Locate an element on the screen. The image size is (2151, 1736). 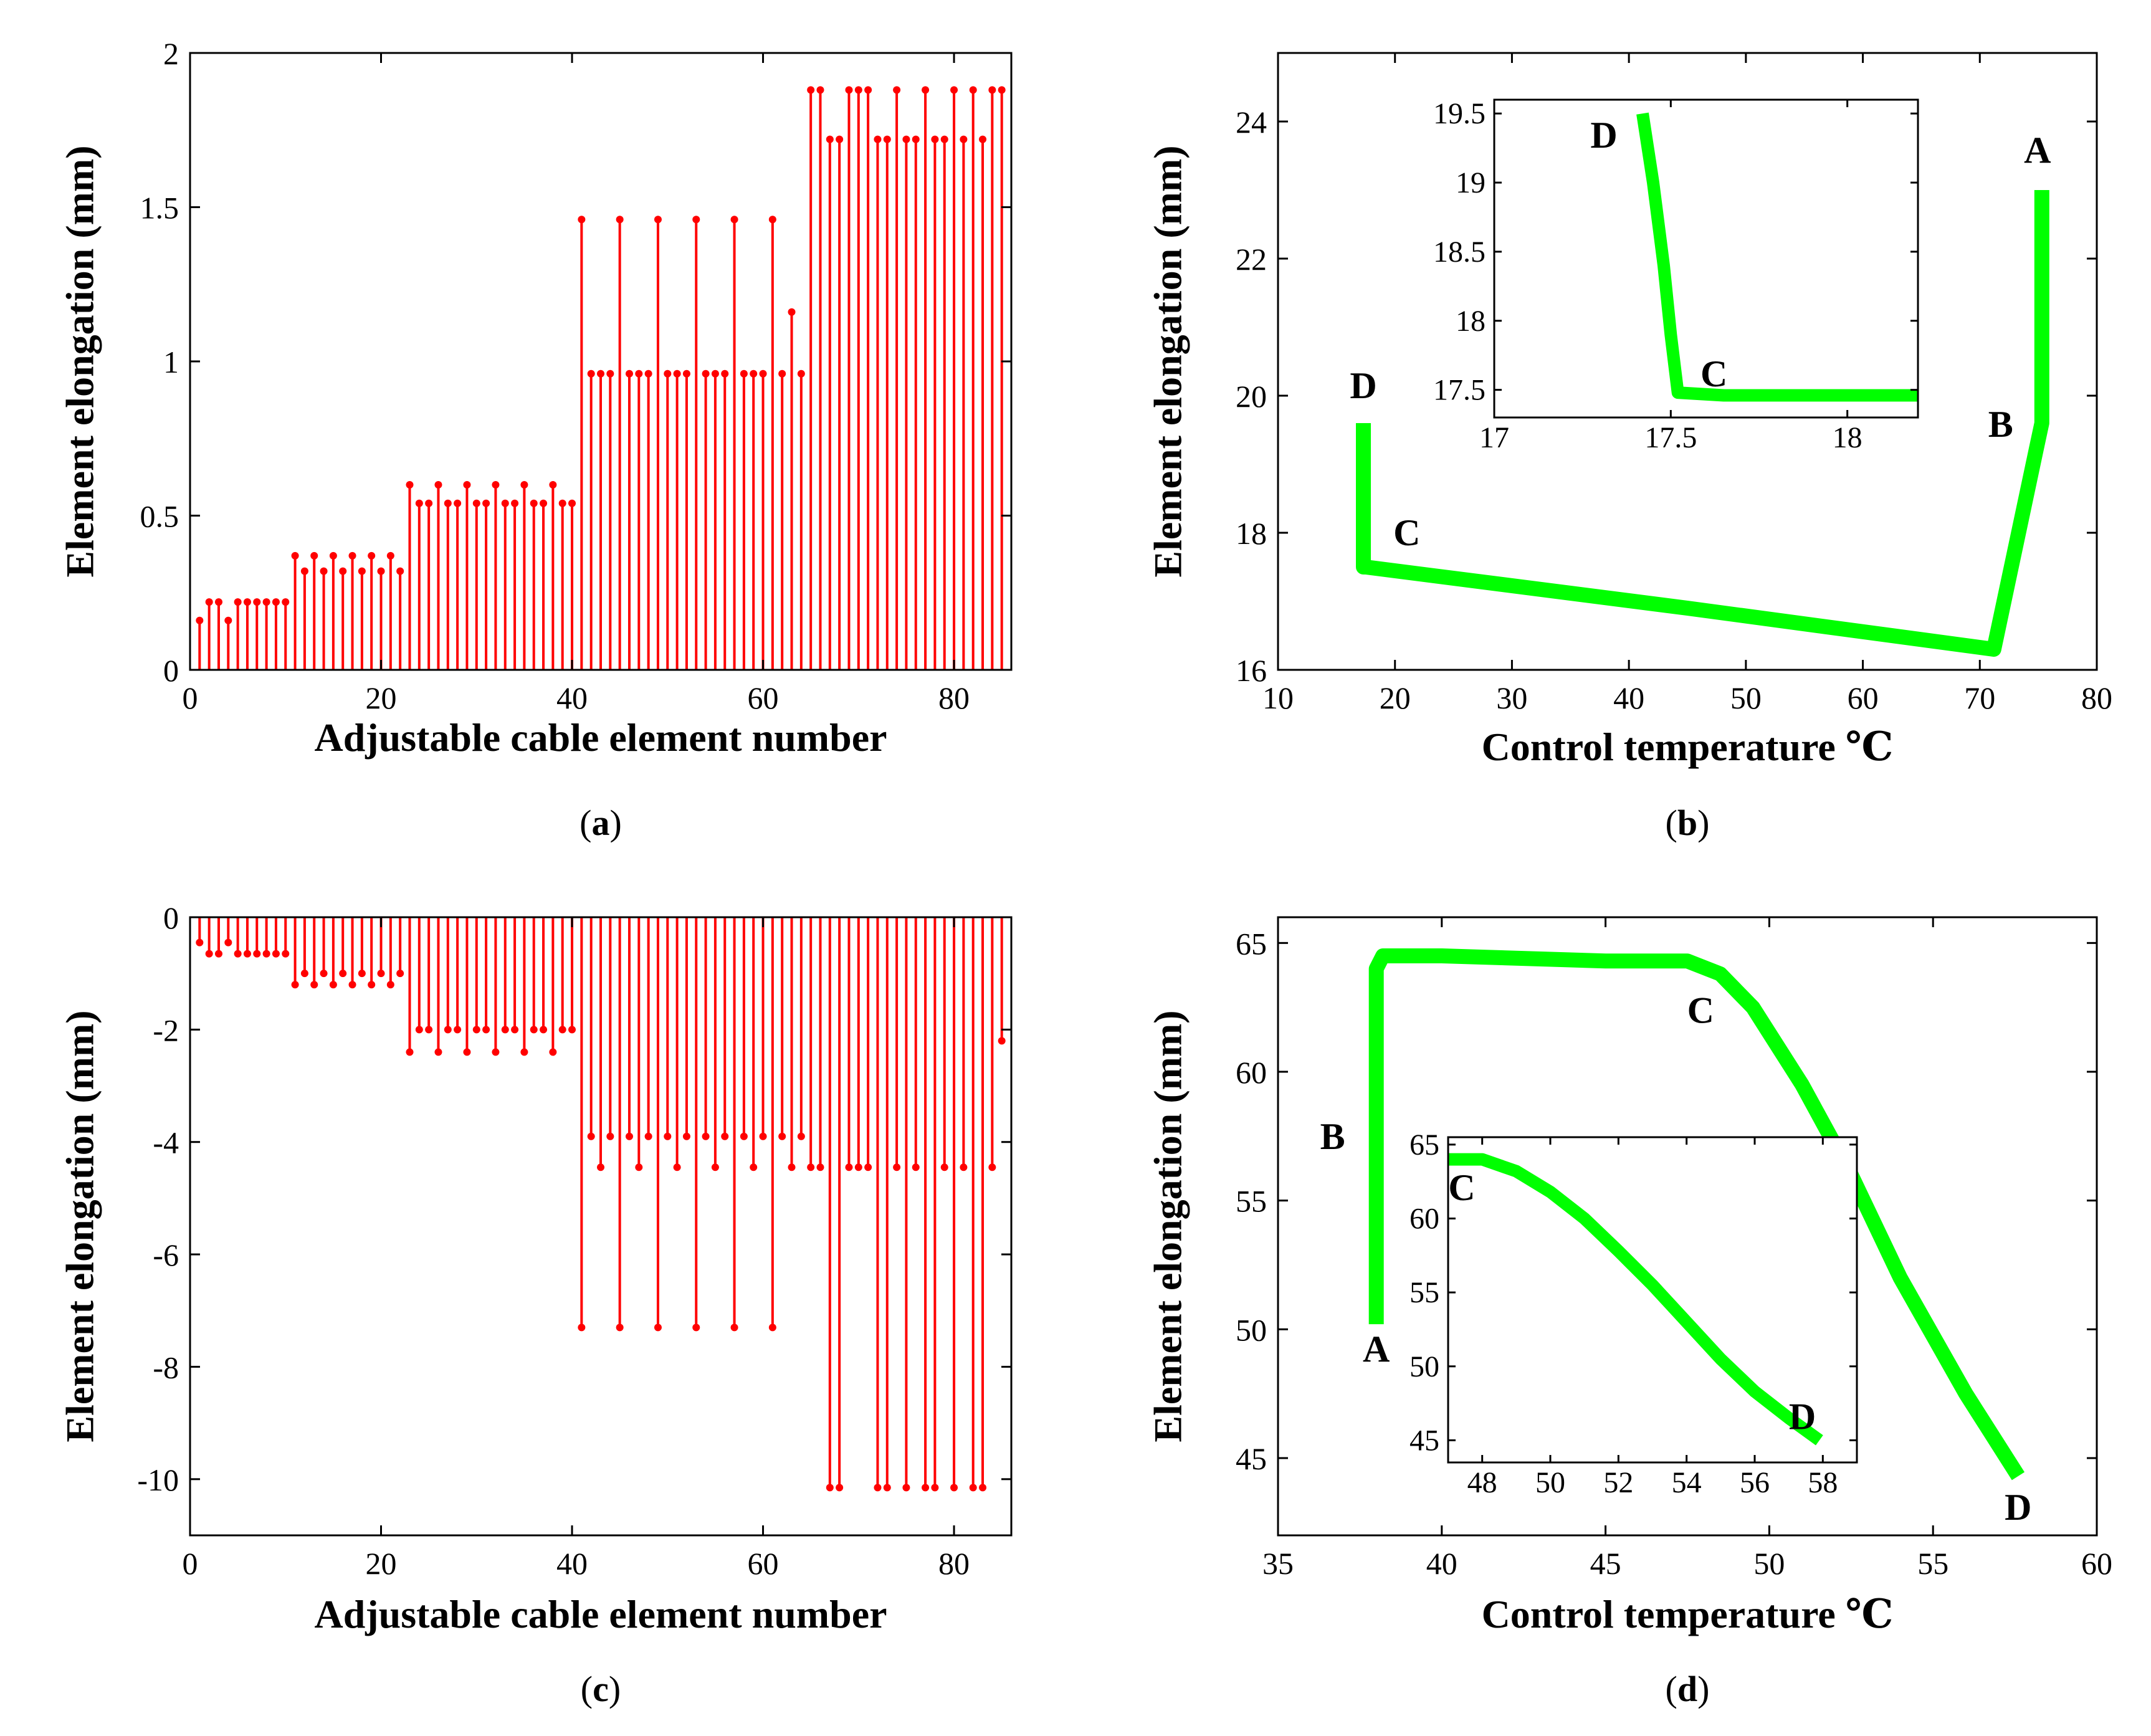
d-x-tick-label: 45 is located at coordinates (1605, 1563).